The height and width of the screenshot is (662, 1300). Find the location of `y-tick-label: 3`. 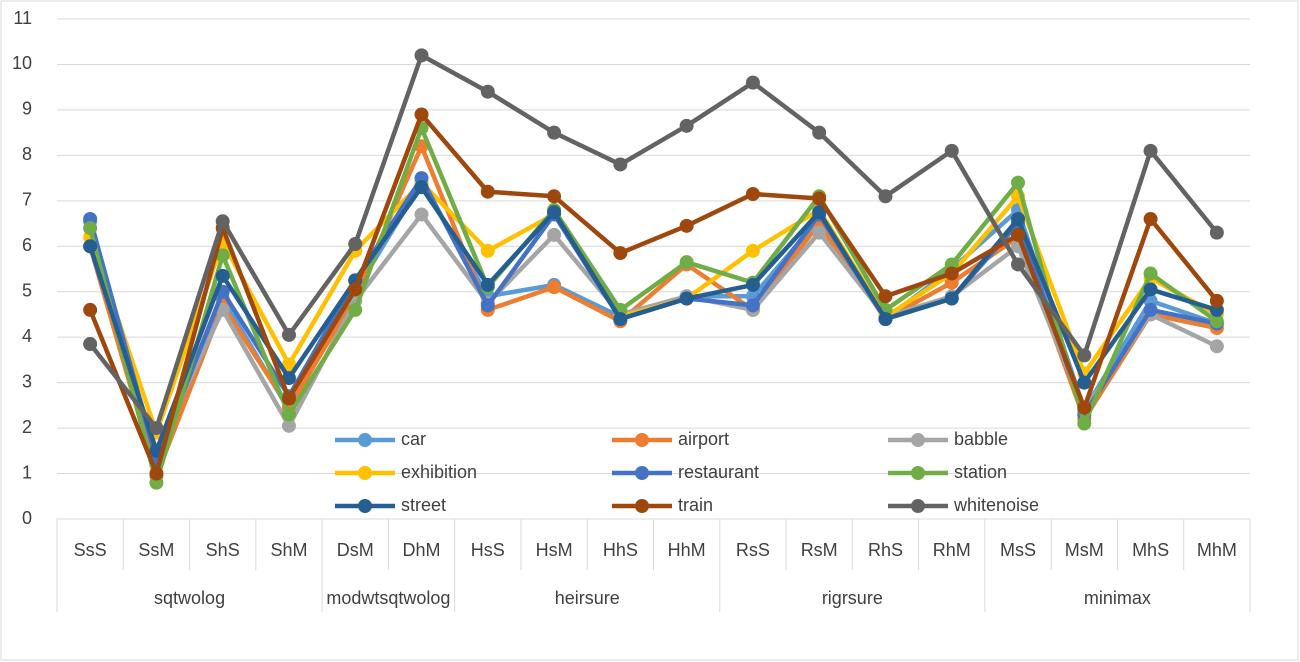

y-tick-label: 3 is located at coordinates (27, 381).